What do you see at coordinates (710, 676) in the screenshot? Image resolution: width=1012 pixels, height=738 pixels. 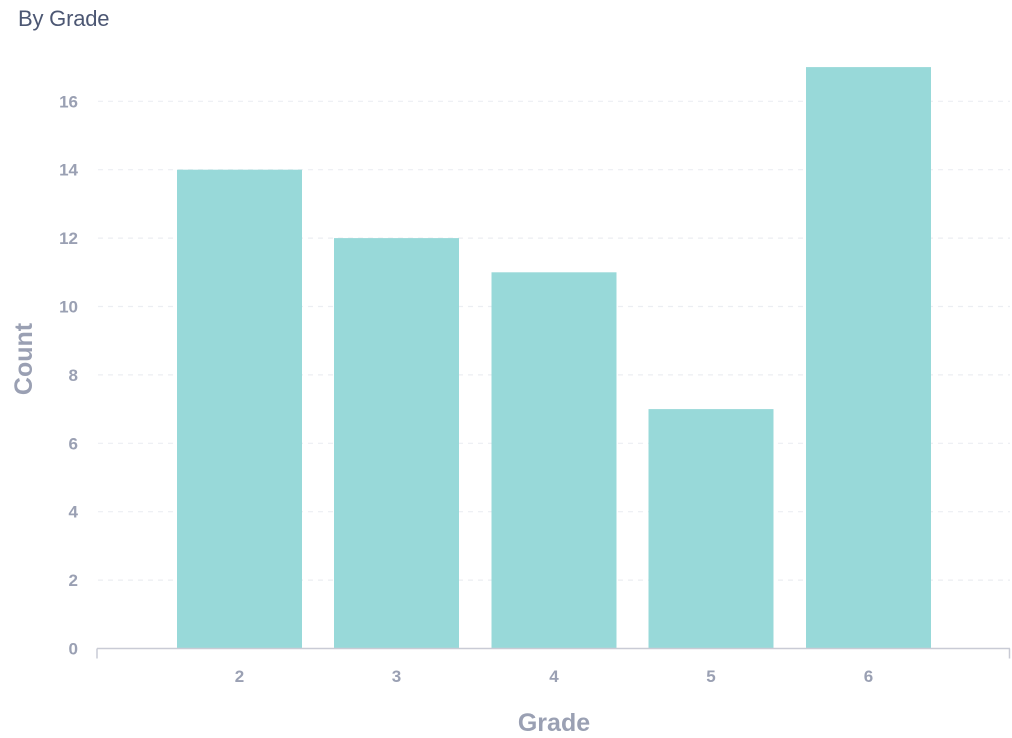 I see `x-tick-label: 5` at bounding box center [710, 676].